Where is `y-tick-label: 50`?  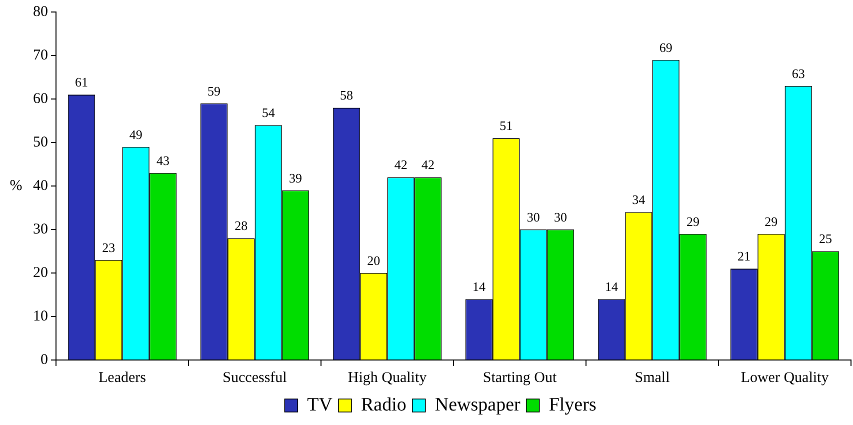 y-tick-label: 50 is located at coordinates (40, 142).